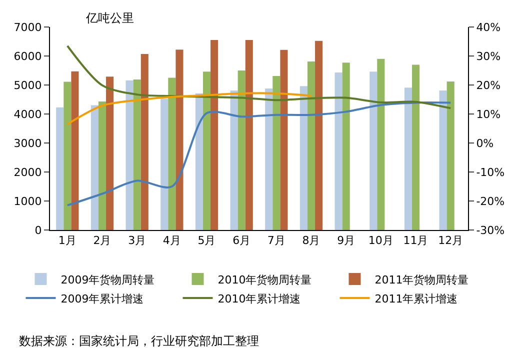 The width and height of the screenshot is (526, 348). I want to click on y-tick-label: 1000, so click(28, 201).